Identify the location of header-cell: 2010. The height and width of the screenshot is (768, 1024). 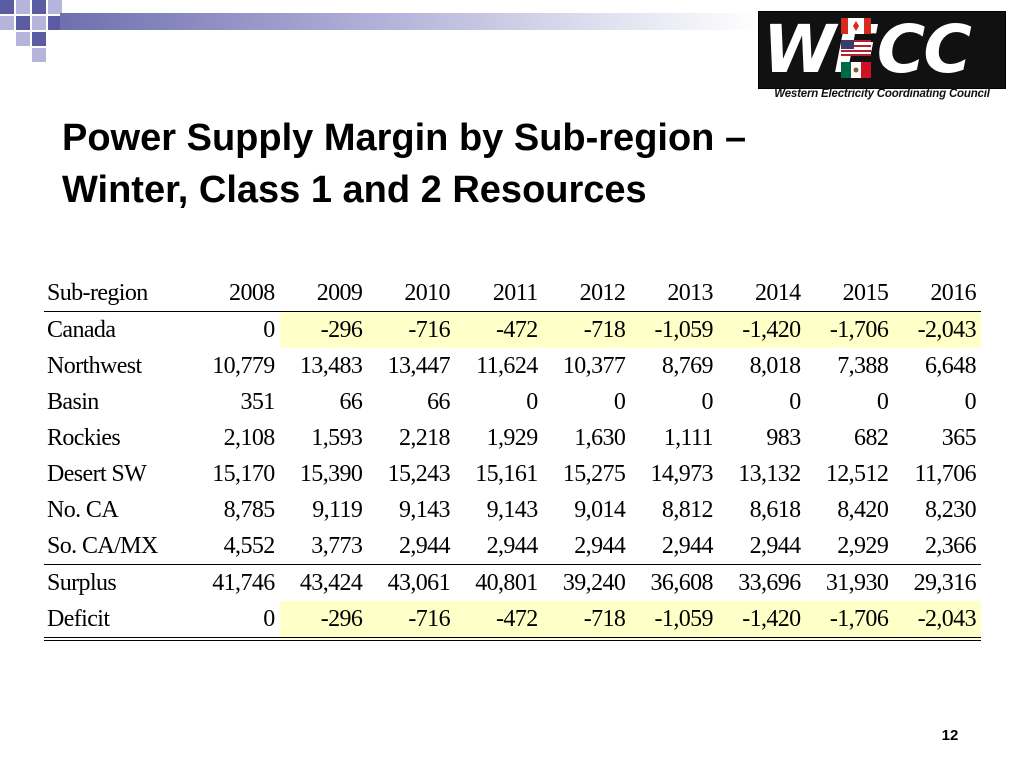
(411, 293).